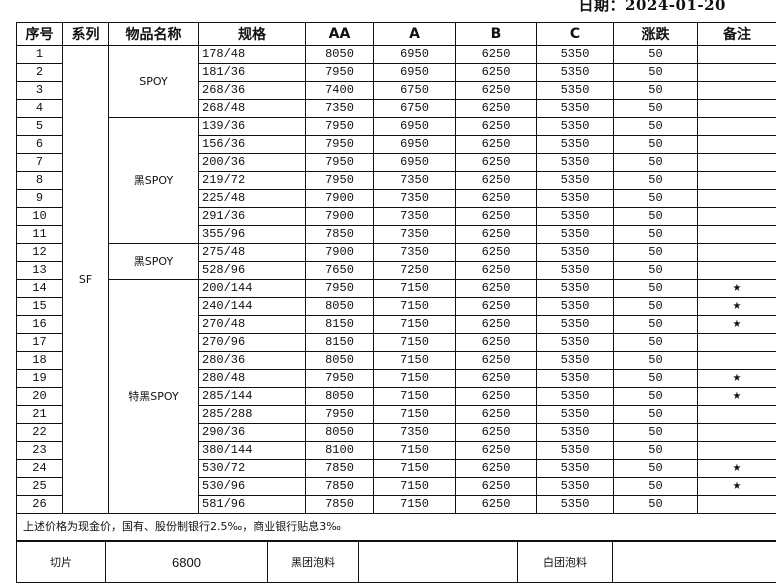  What do you see at coordinates (396, 342) in the screenshot?
I see `table-row: 17 270/96 8150 7150 6250 5350 50` at bounding box center [396, 342].